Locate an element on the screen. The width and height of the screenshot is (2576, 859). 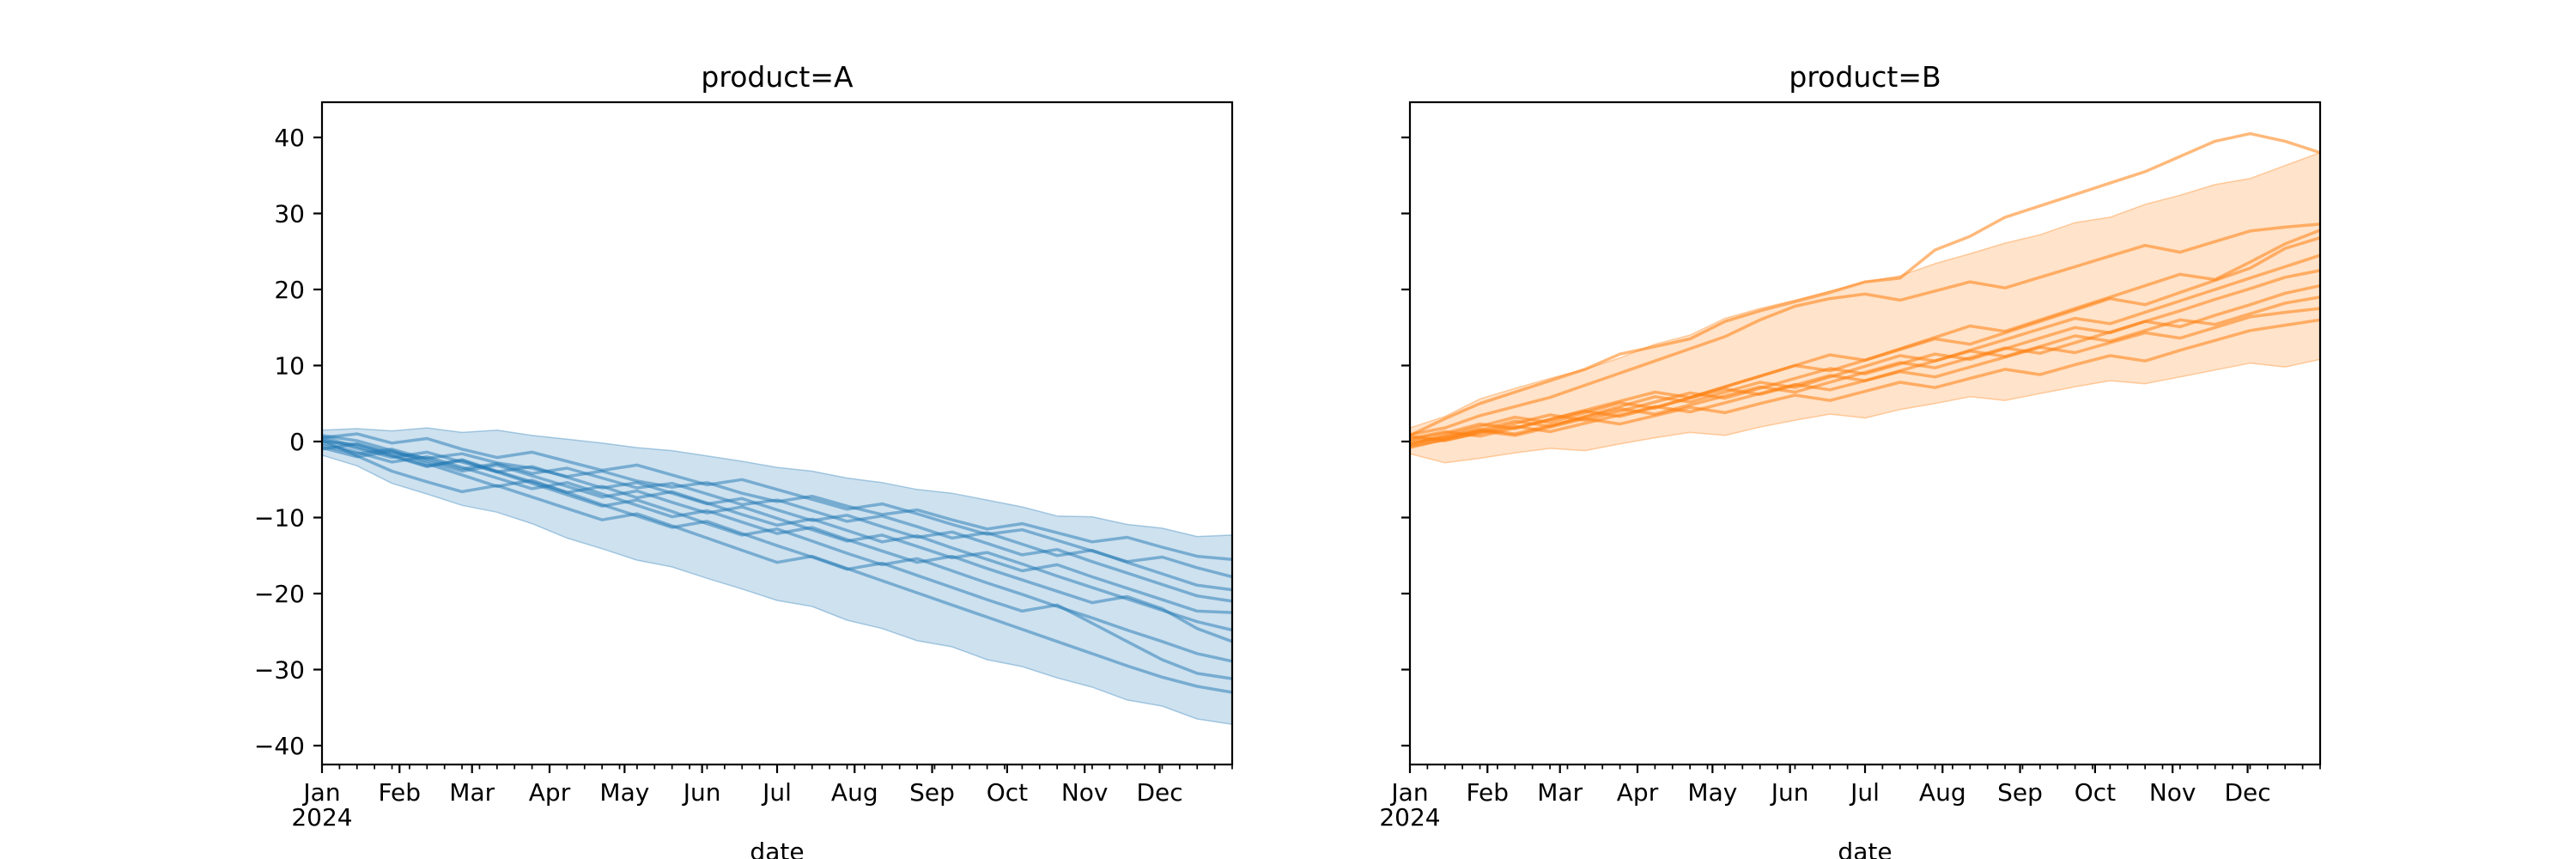
panel-b-xaxis-label: date is located at coordinates (1865, 849).